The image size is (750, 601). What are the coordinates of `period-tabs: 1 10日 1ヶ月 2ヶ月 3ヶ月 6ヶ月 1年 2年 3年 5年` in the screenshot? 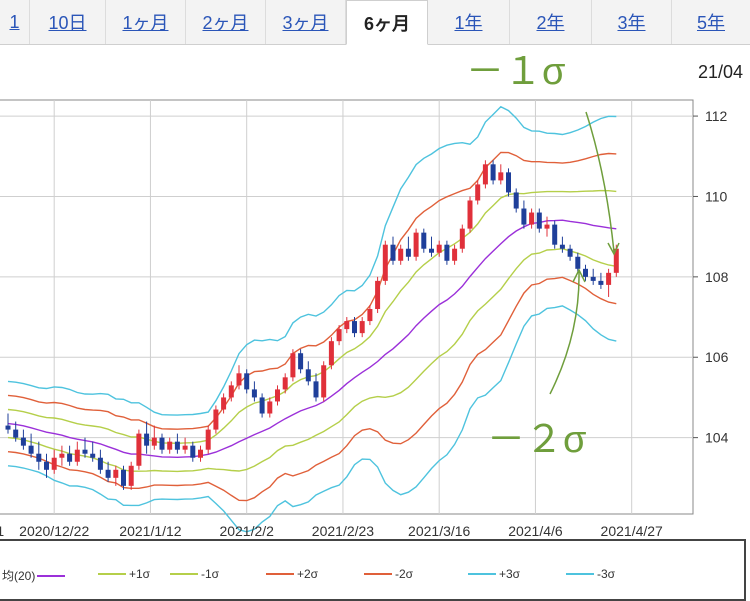 It's located at (375, 22).